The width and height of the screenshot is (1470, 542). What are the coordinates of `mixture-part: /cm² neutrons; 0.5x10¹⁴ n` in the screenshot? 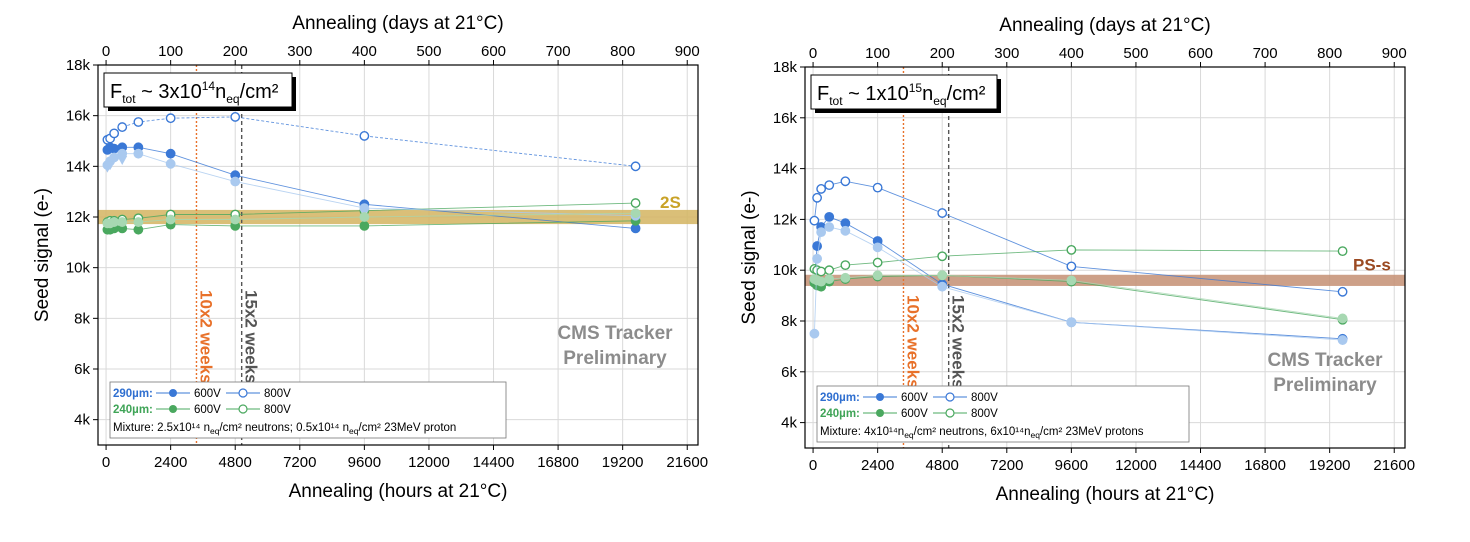 It's located at (284, 428).